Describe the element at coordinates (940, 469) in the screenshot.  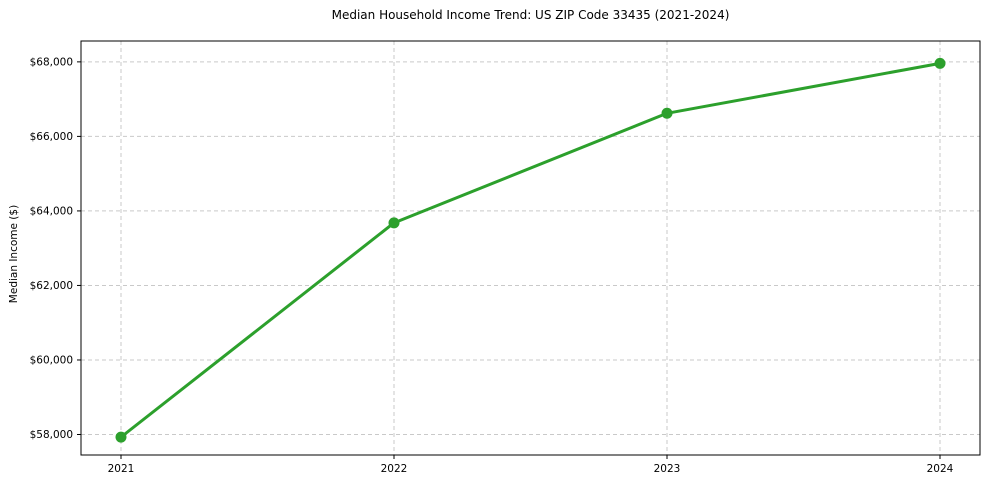
I see `x-tick-label: 2024` at that location.